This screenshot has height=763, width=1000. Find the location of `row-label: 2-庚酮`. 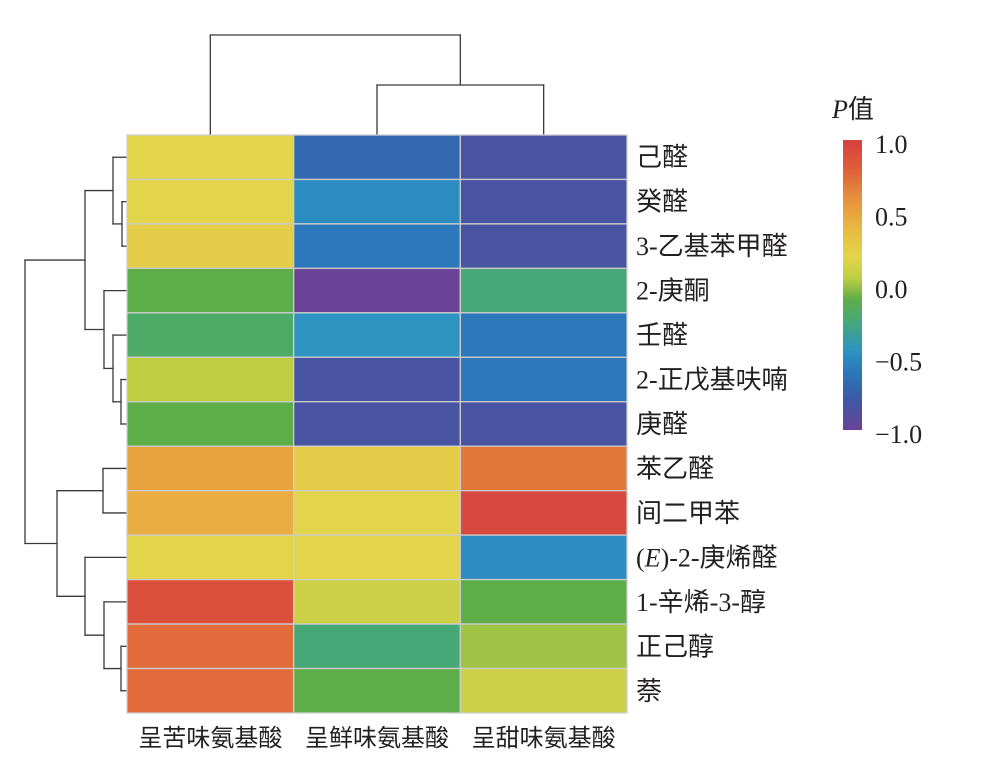

row-label: 2-庚酮 is located at coordinates (673, 291).